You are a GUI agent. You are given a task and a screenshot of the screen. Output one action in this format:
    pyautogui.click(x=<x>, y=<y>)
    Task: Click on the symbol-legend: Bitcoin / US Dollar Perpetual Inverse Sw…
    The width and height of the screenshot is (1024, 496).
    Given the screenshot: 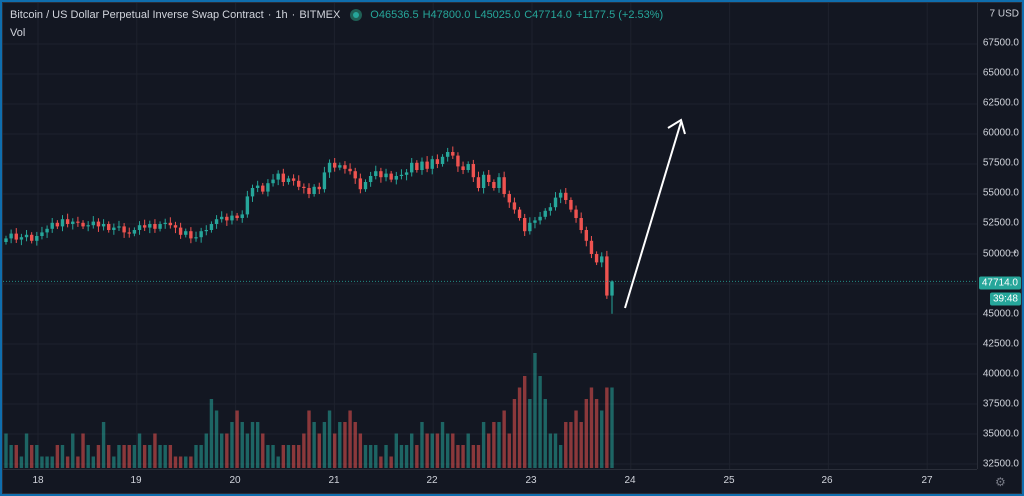 What is the action you would take?
    pyautogui.click(x=337, y=15)
    